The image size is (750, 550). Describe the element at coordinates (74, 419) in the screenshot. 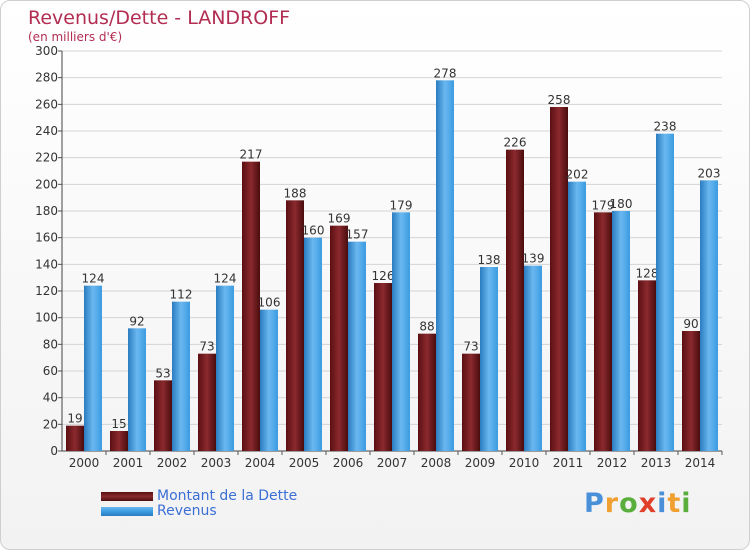

I see `data-label-dette: 19` at that location.